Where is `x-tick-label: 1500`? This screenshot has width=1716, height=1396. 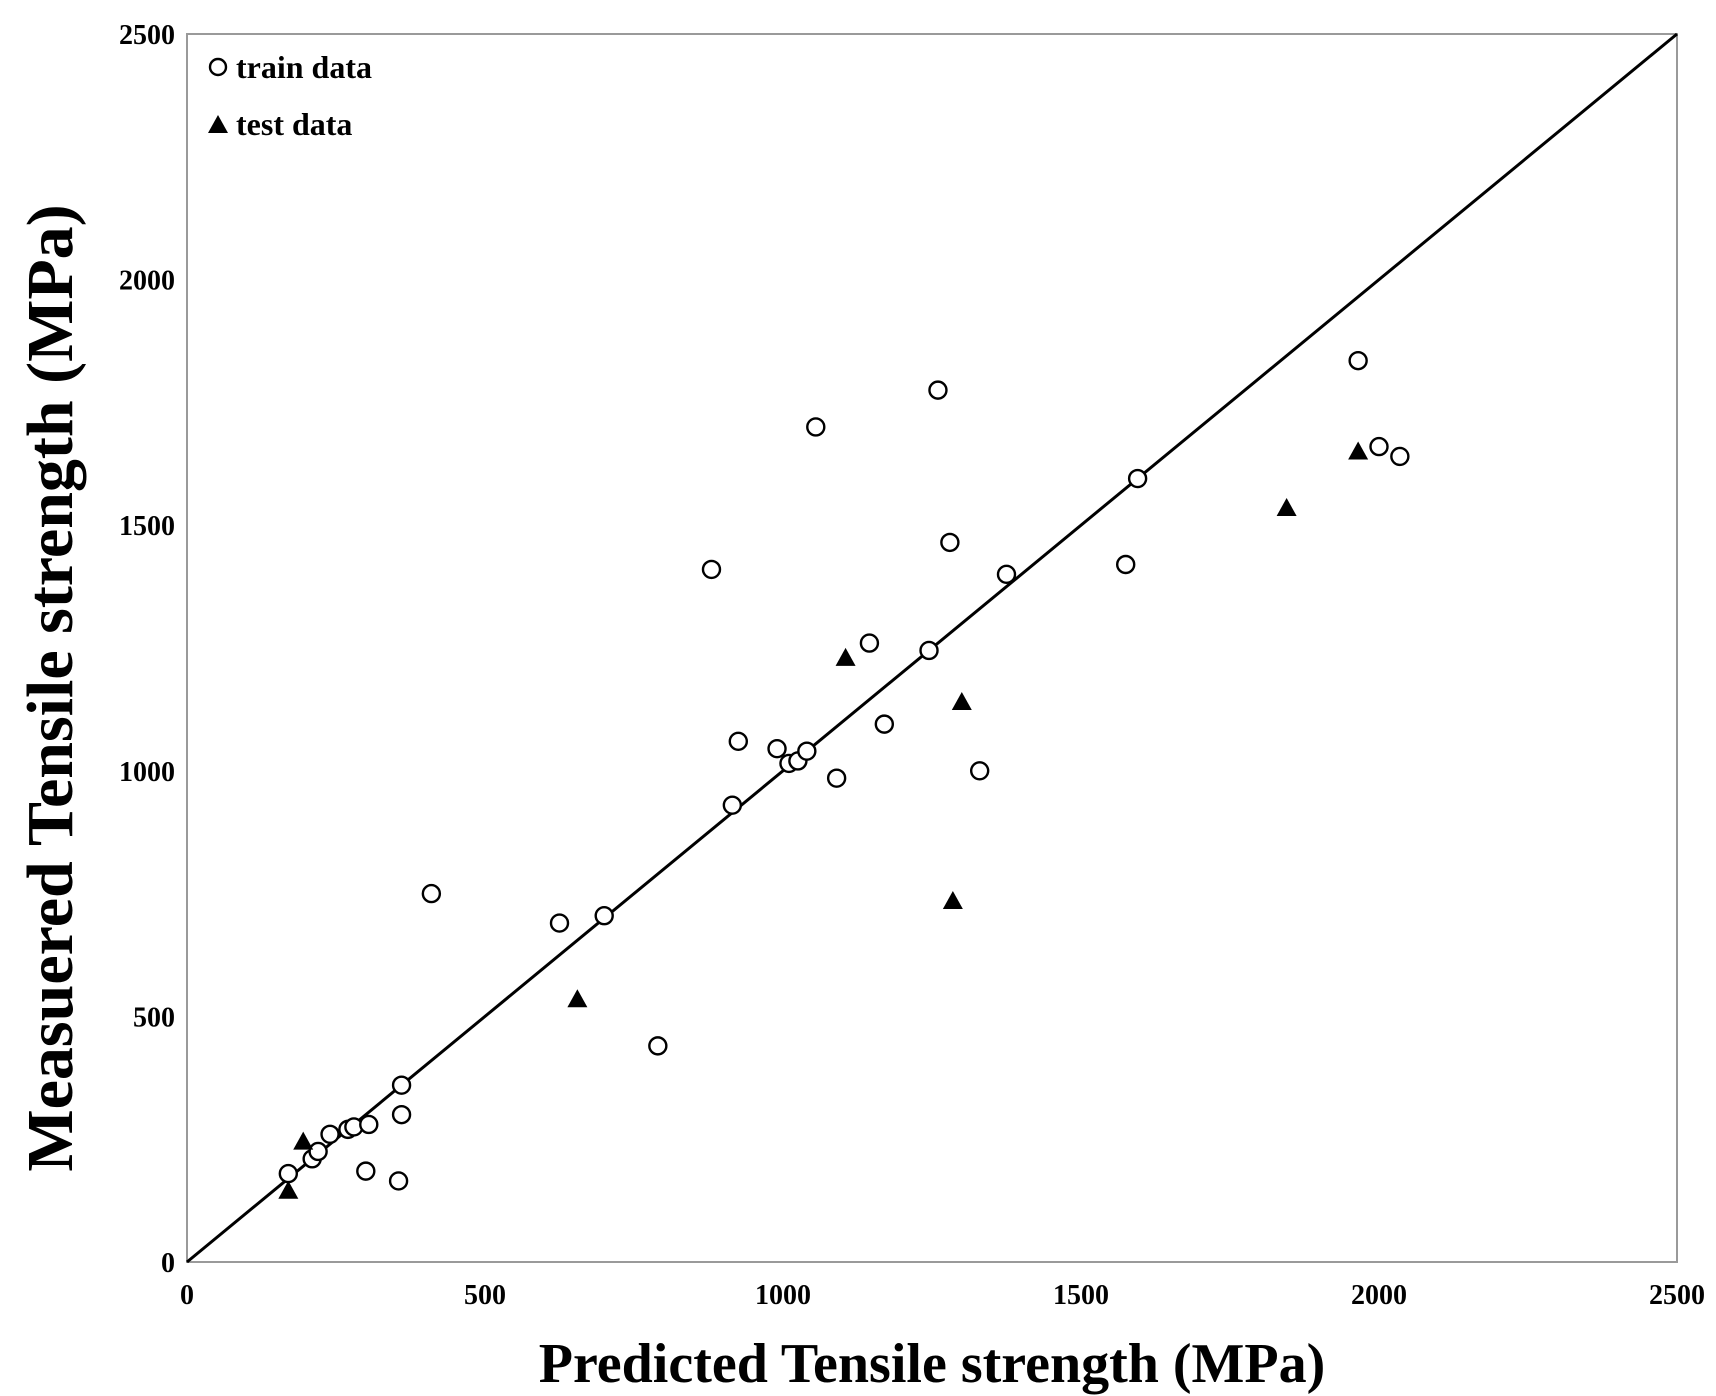 x-tick-label: 1500 is located at coordinates (1081, 1295).